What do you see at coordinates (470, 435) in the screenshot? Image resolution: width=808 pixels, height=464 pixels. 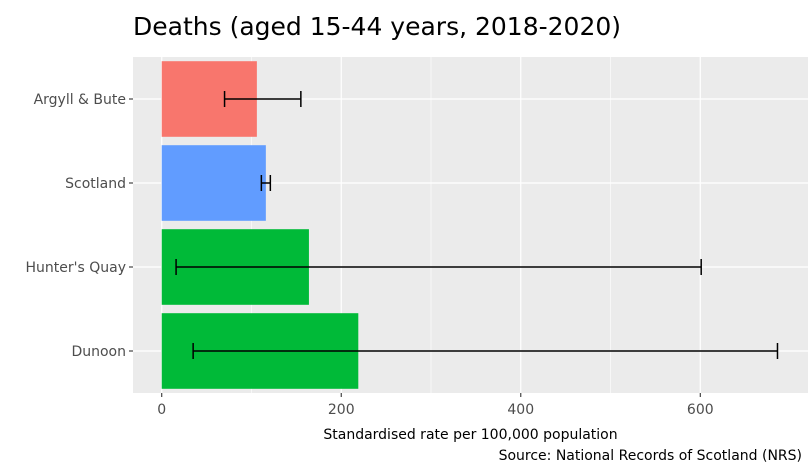 I see `x-axis-label: Standardised rate per 100,000 population` at bounding box center [470, 435].